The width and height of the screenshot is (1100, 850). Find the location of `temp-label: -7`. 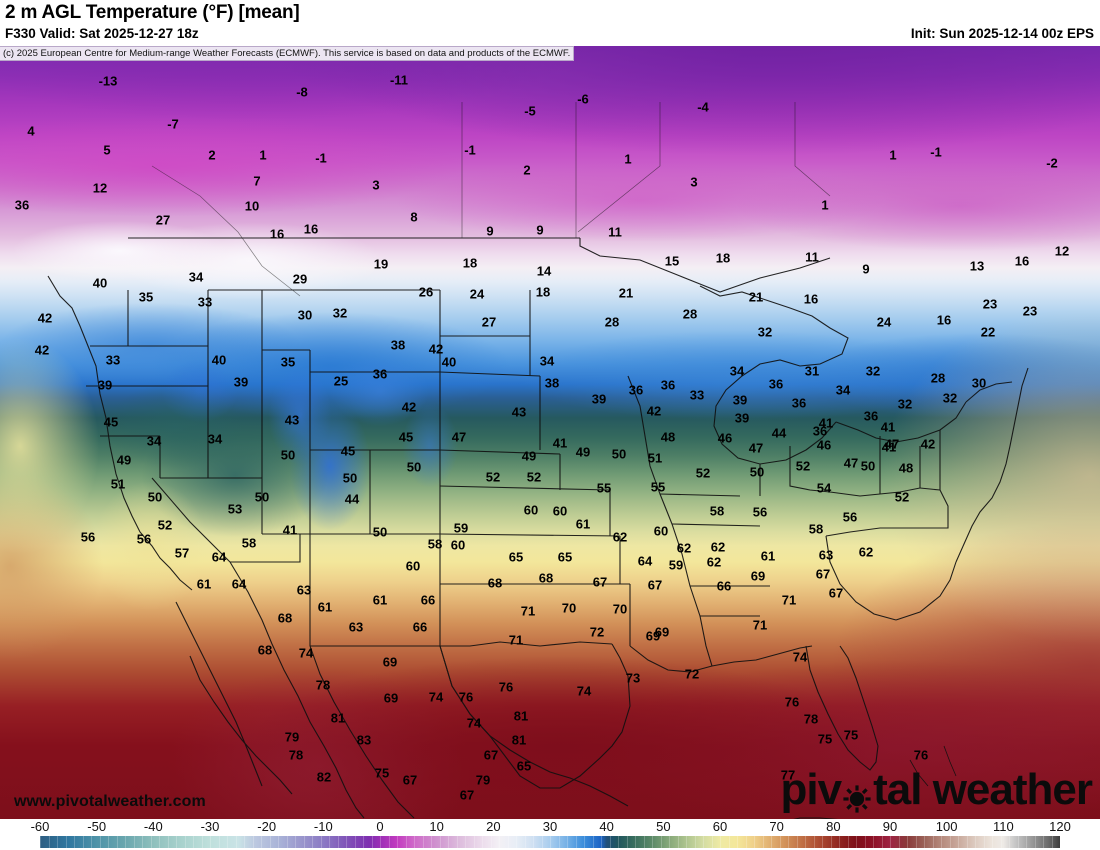

temp-label: -7 is located at coordinates (173, 124).